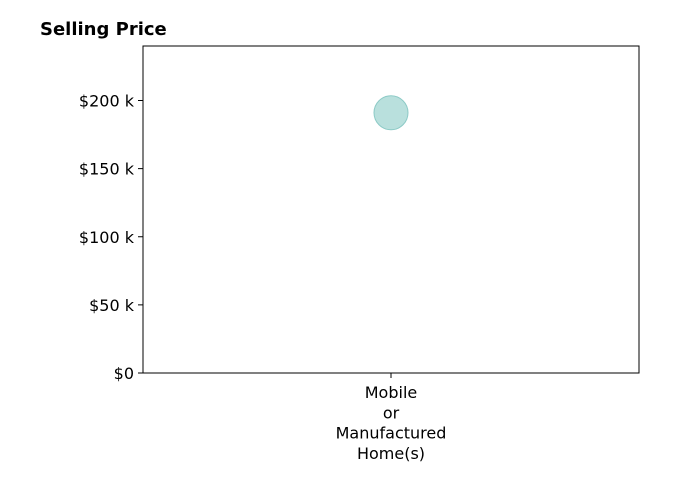 Image resolution: width=679 pixels, height=503 pixels. I want to click on data-point, so click(391, 113).